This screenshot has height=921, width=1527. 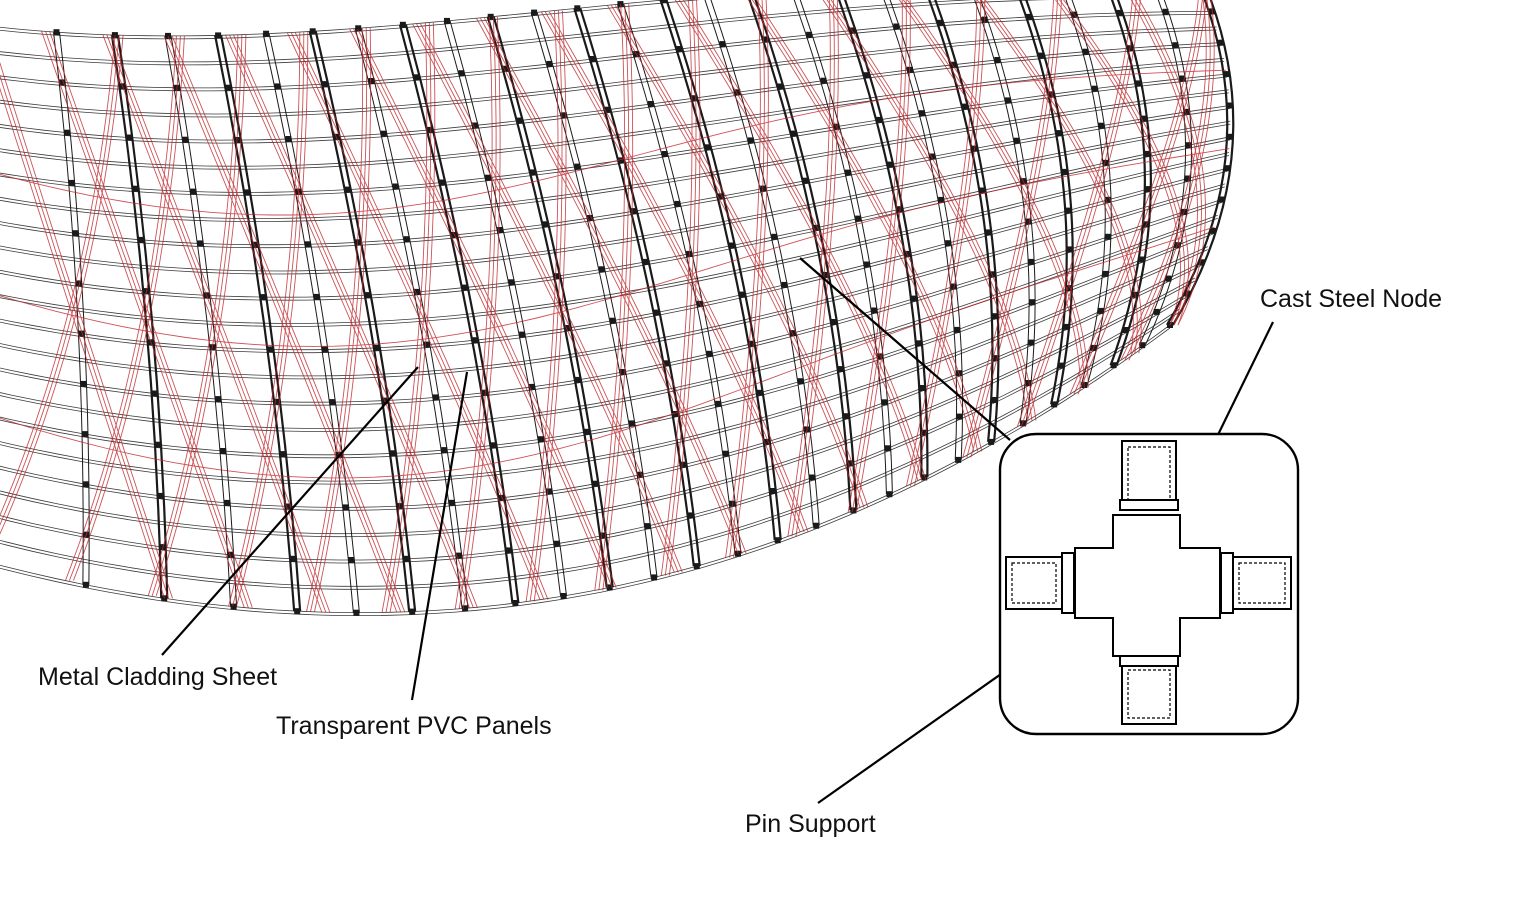 What do you see at coordinates (1351, 299) in the screenshot?
I see `label-cast-steel-node: Cast Steel Node` at bounding box center [1351, 299].